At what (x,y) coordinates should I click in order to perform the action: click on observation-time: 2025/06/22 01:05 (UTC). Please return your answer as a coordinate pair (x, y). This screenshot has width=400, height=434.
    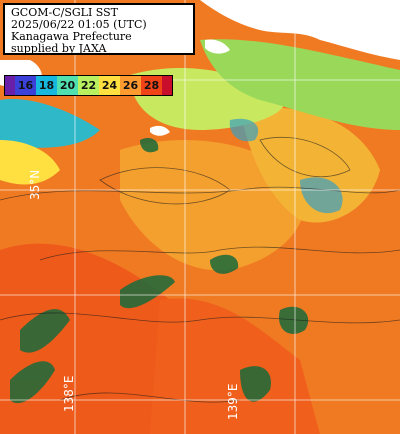
    Looking at the image, I should click on (79, 24).